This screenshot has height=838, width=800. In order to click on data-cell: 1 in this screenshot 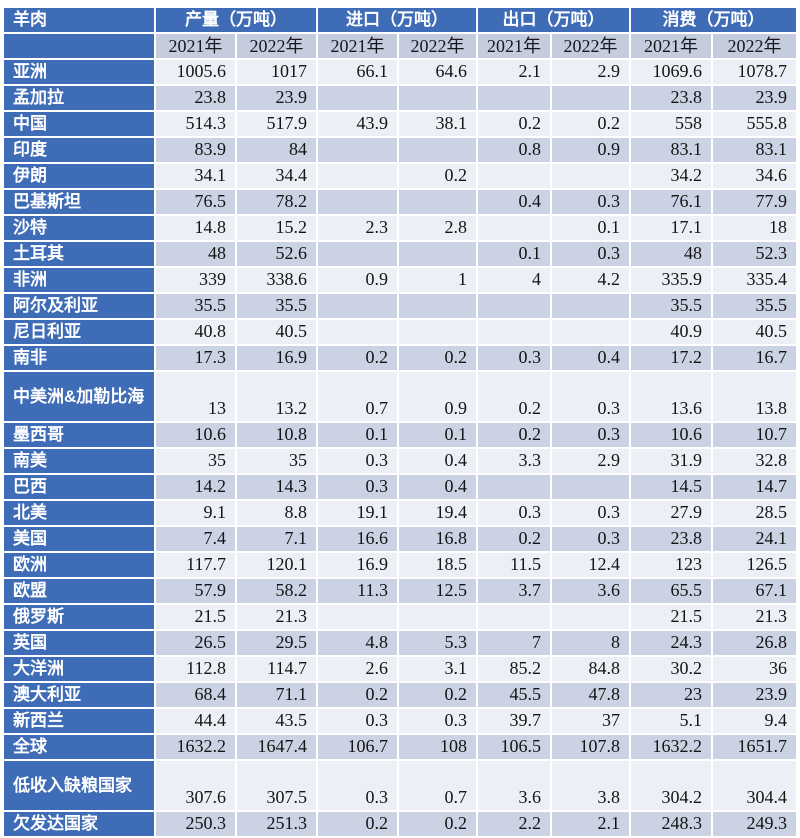, I will do `click(437, 280)`.